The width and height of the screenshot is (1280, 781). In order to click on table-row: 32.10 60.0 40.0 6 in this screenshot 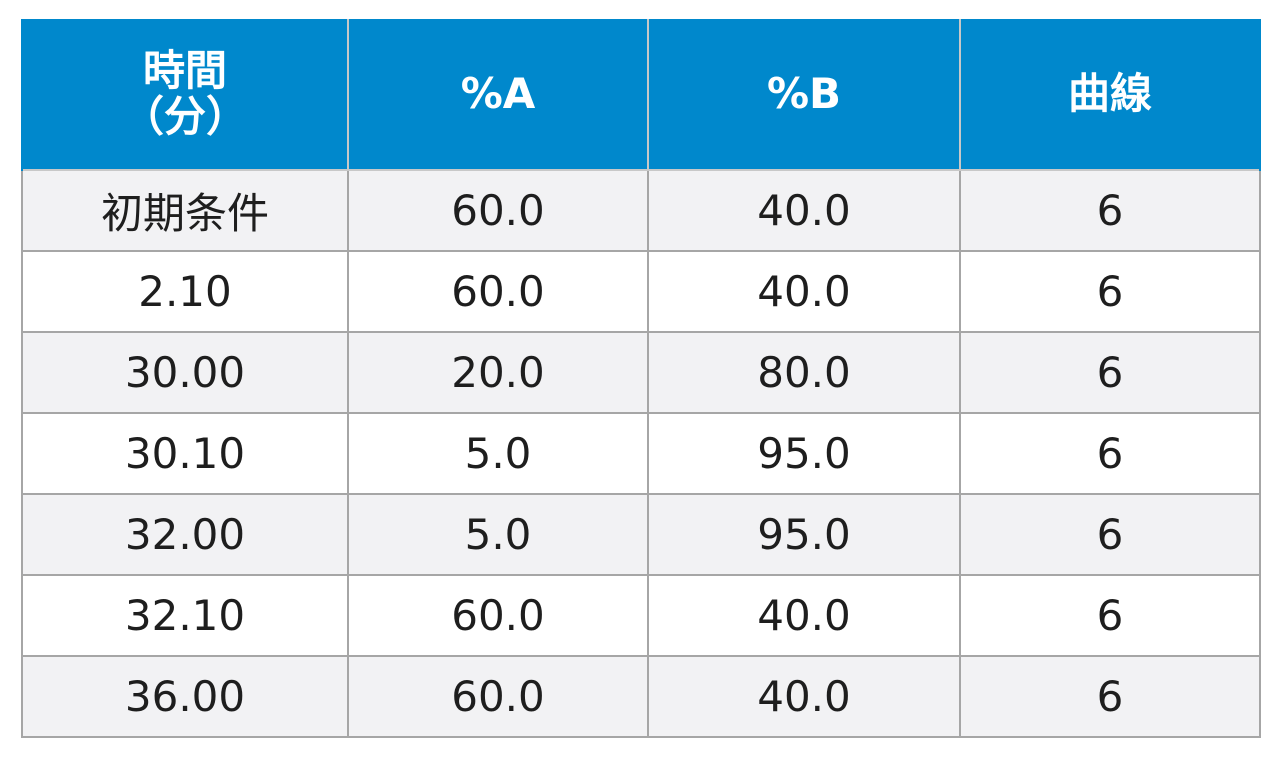, I will do `click(641, 615)`.